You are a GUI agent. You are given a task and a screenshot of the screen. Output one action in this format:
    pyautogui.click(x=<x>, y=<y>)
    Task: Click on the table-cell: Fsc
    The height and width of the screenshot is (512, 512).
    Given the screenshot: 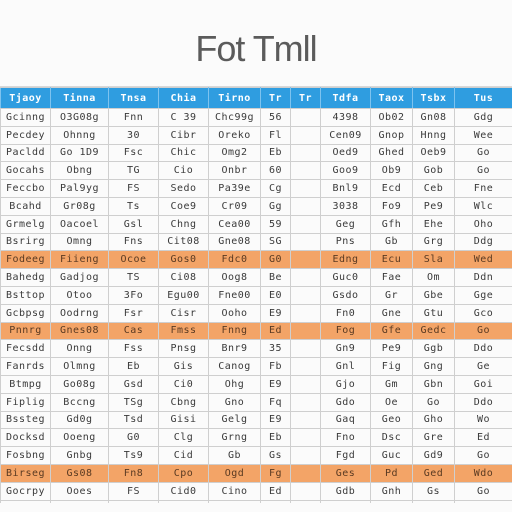 What is the action you would take?
    pyautogui.click(x=133, y=153)
    